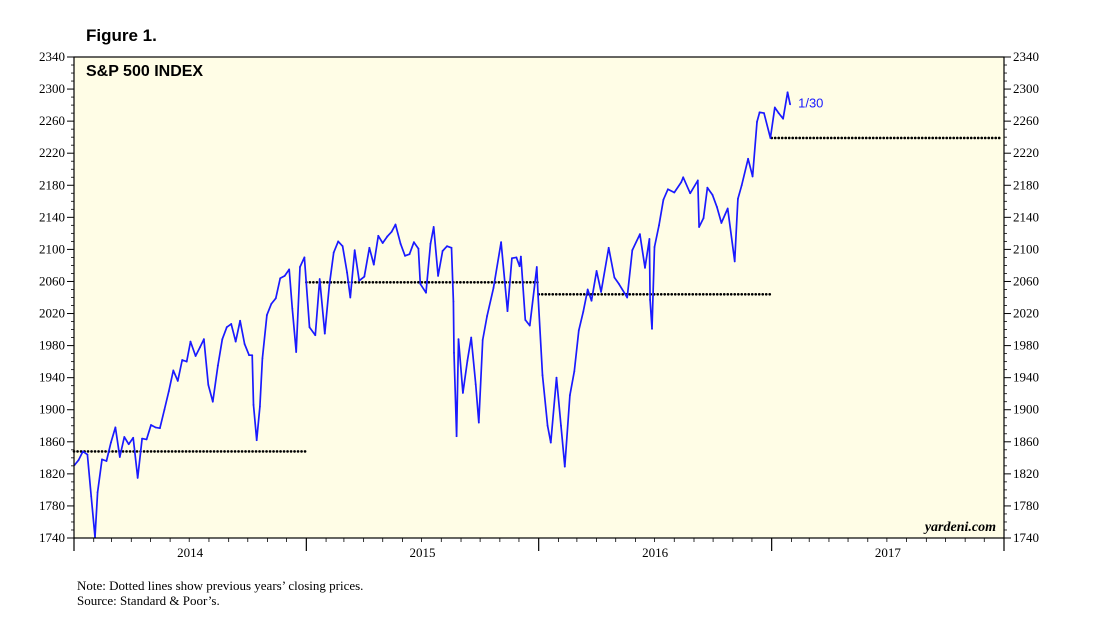  What do you see at coordinates (121, 35) in the screenshot?
I see `figure-label: Figure 1.` at bounding box center [121, 35].